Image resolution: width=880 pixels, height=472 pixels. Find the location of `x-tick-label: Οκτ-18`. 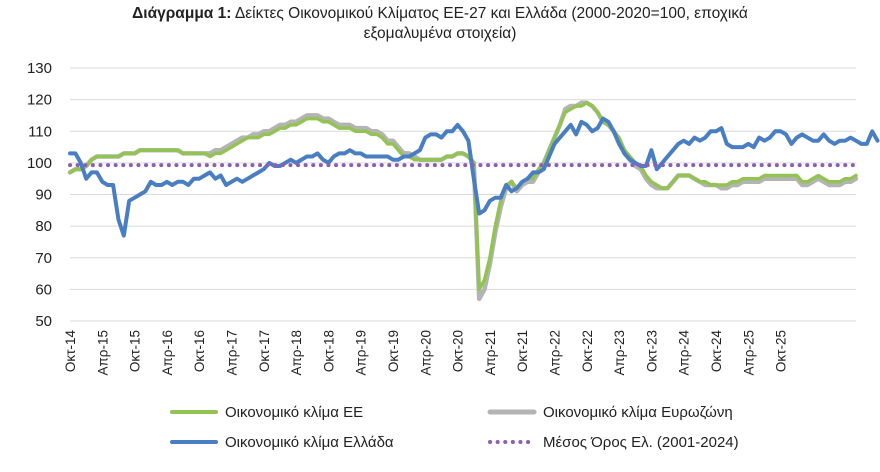

x-tick-label: Οκτ-18 is located at coordinates (328, 351).